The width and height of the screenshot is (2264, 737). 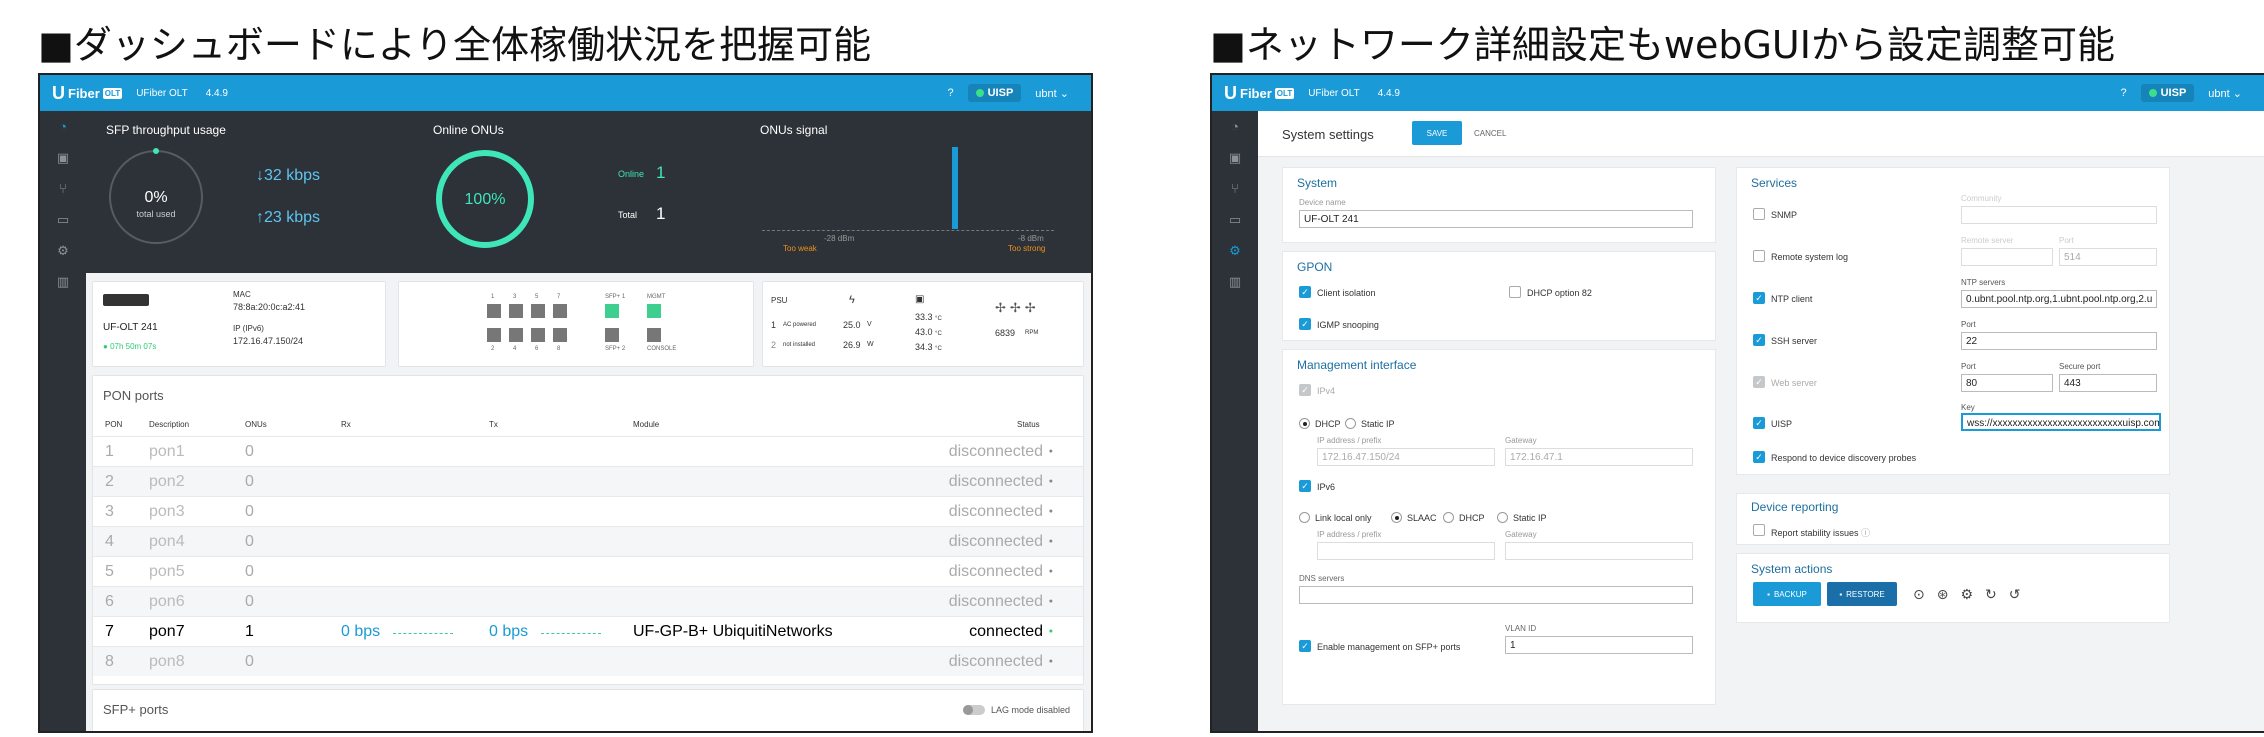 I want to click on client-isolation-checkbox: ✓, so click(x=1305, y=292).